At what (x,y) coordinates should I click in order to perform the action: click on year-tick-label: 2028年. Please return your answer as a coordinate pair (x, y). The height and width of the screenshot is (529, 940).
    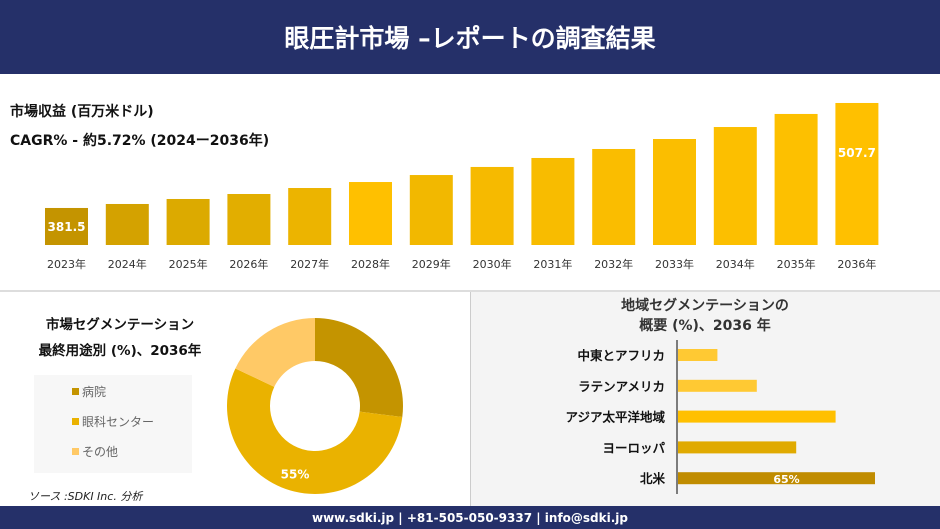
    Looking at the image, I should click on (370, 264).